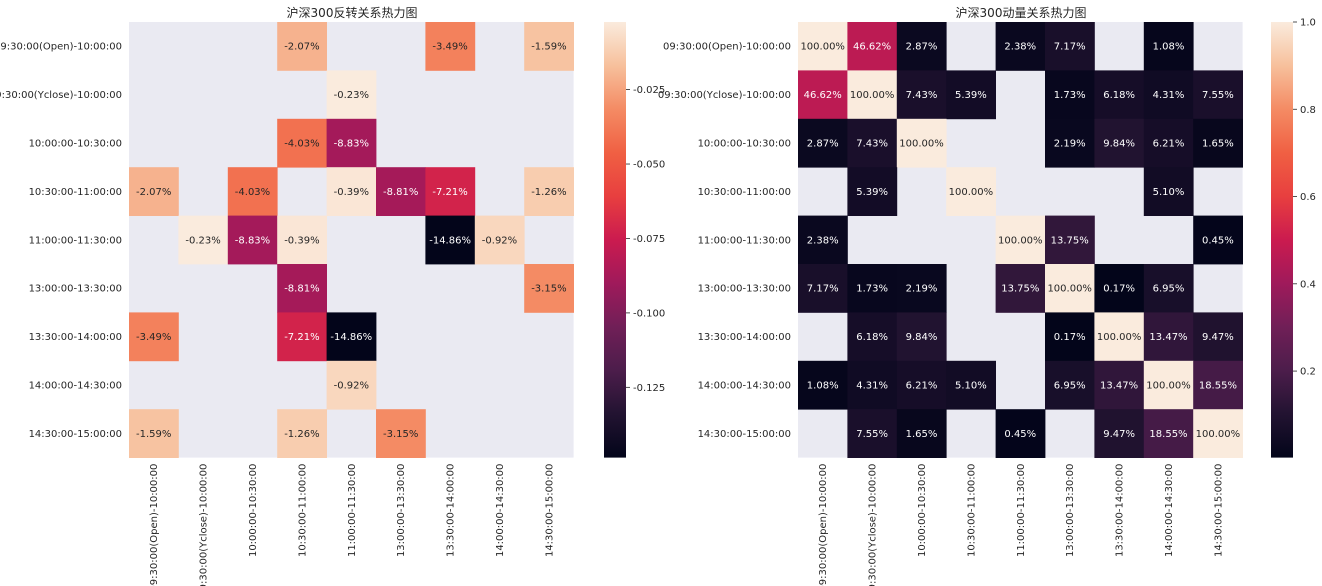 The height and width of the screenshot is (586, 1322). I want to click on cell-value-label: -7.21%, so click(449, 192).